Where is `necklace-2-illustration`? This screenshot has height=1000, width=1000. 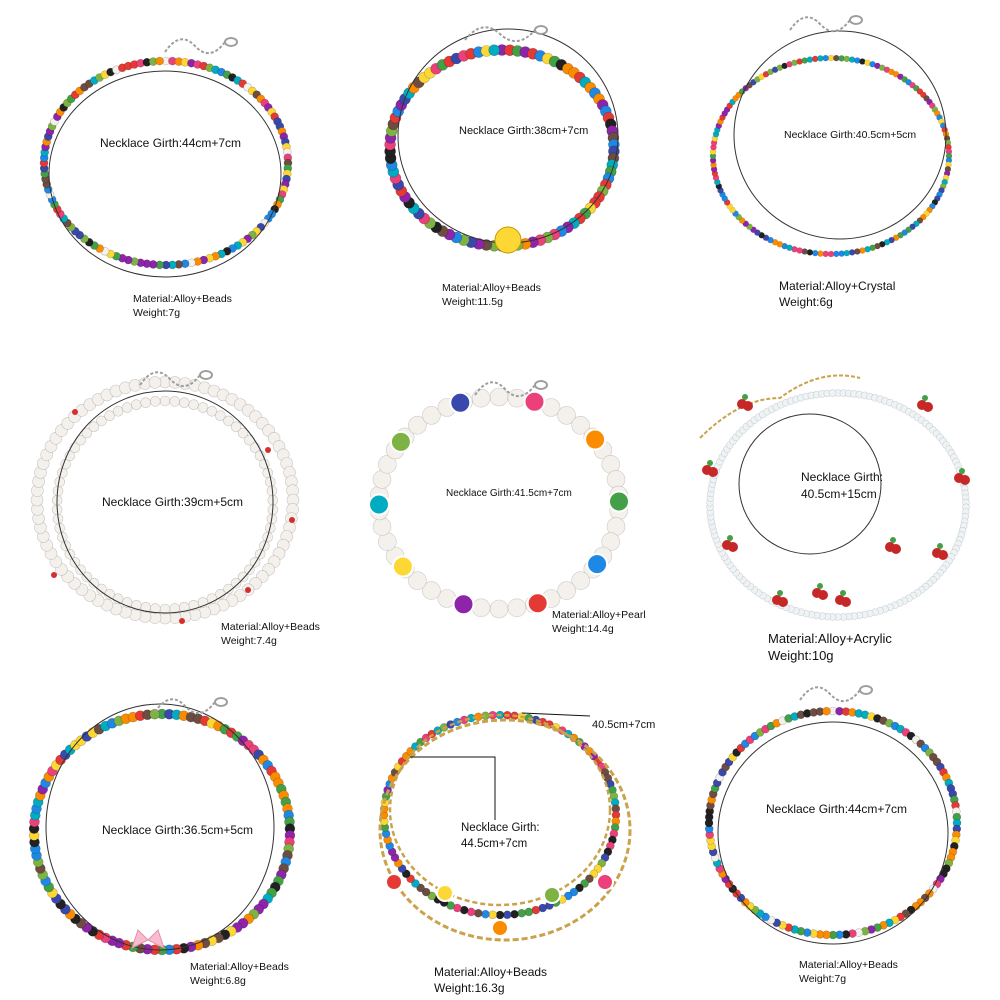 necklace-2-illustration is located at coordinates (502, 139).